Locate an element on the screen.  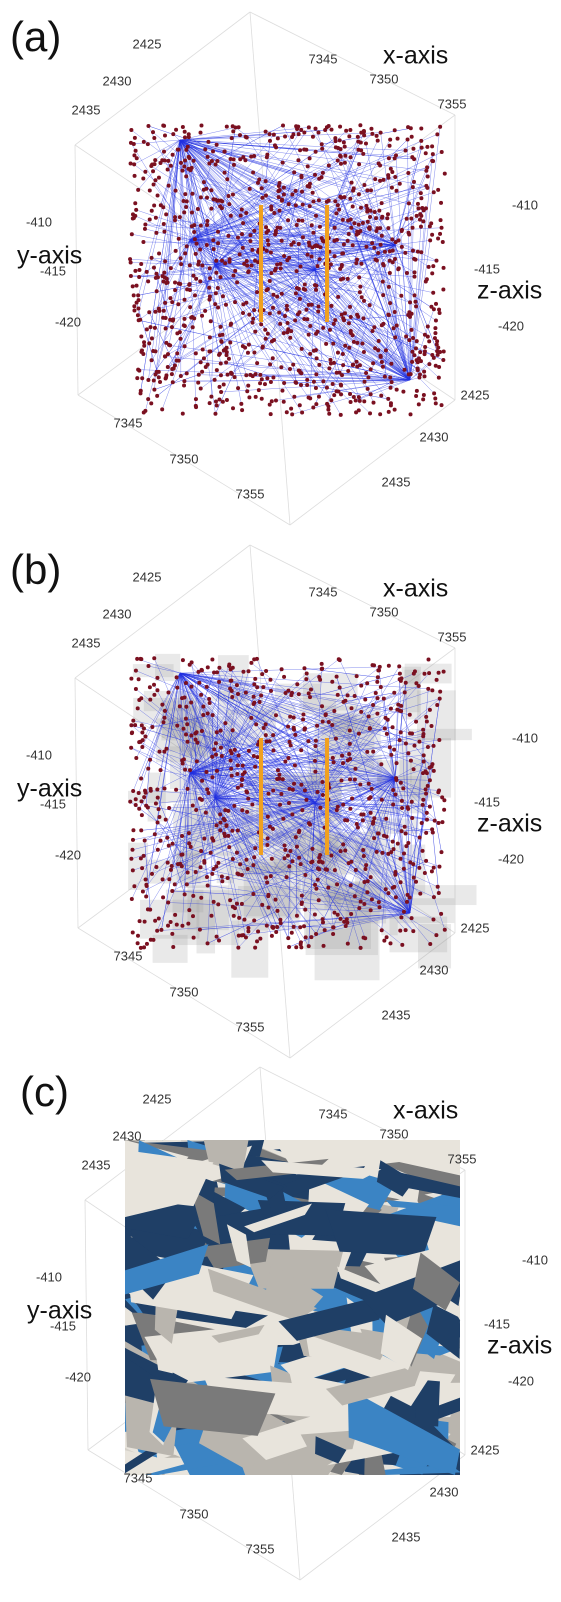
fracture is located at coordinates (418, 1205).